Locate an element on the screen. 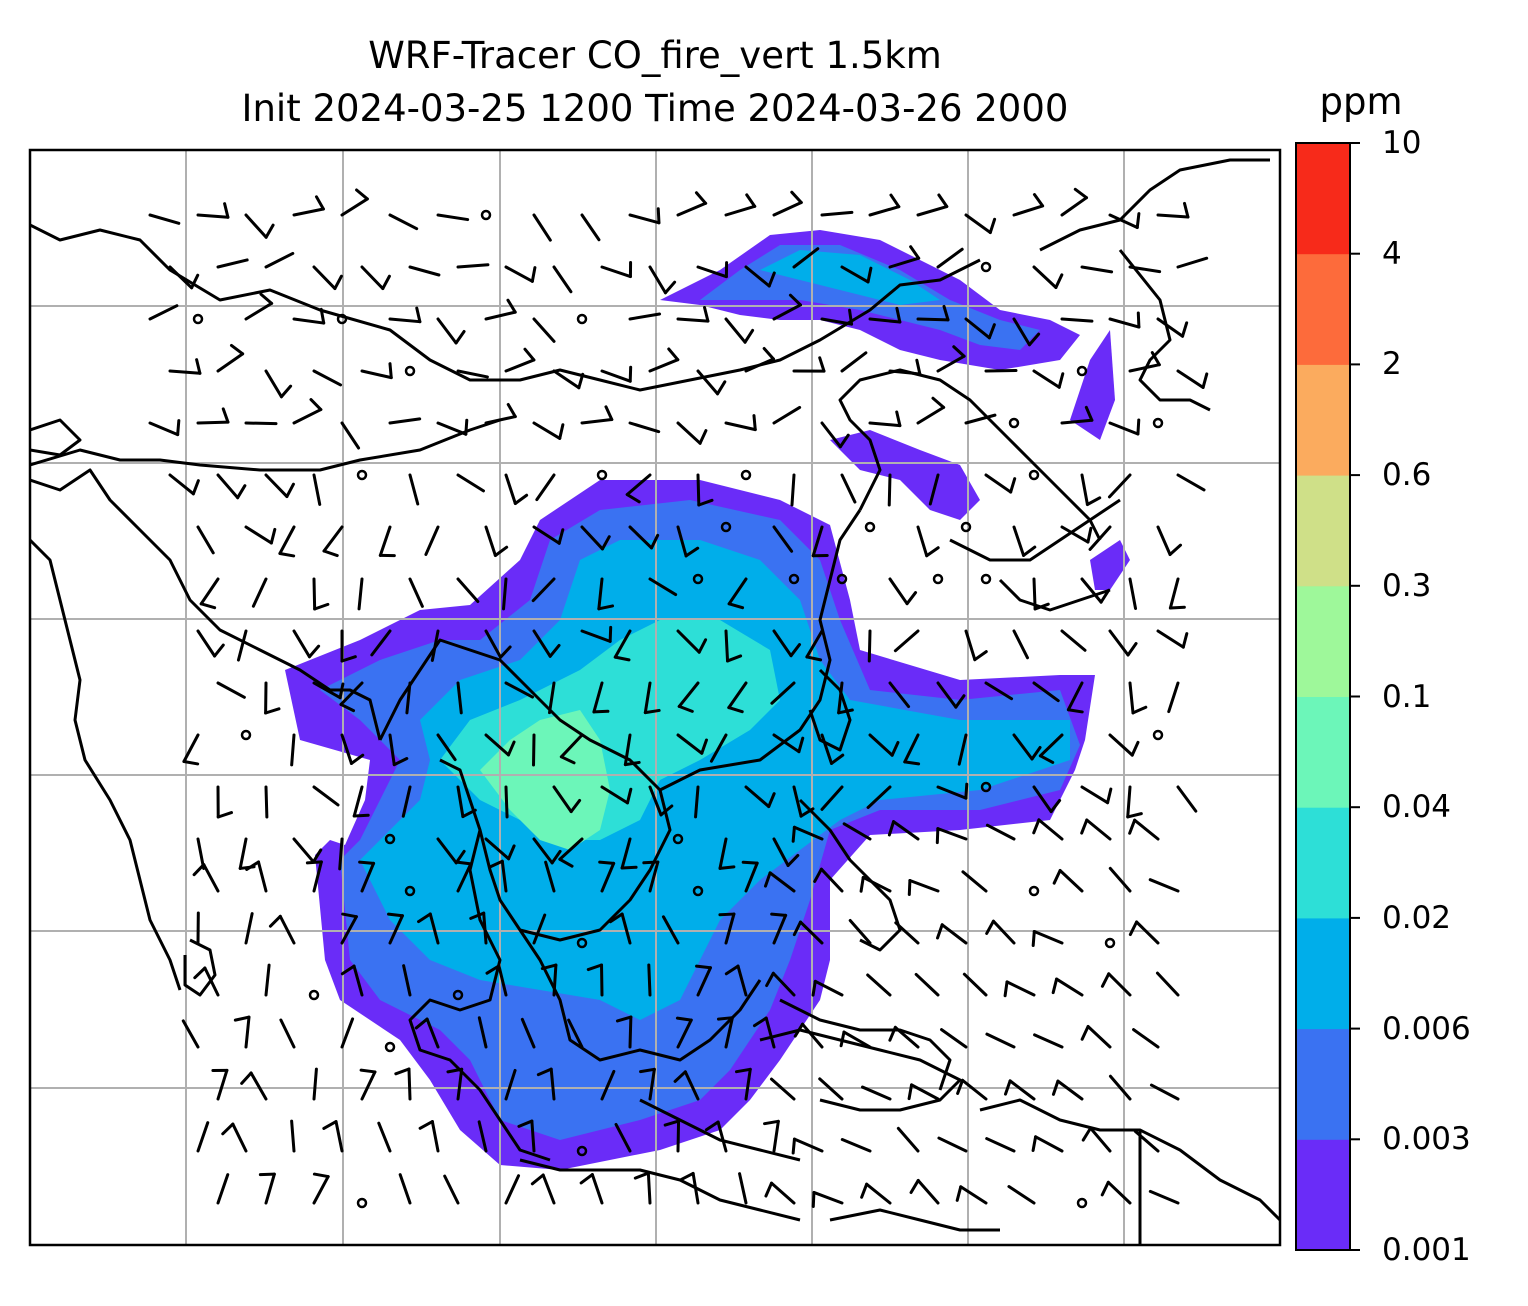 The height and width of the screenshot is (1306, 1528). colorbar-tick-label: 0.1 is located at coordinates (1407, 696).